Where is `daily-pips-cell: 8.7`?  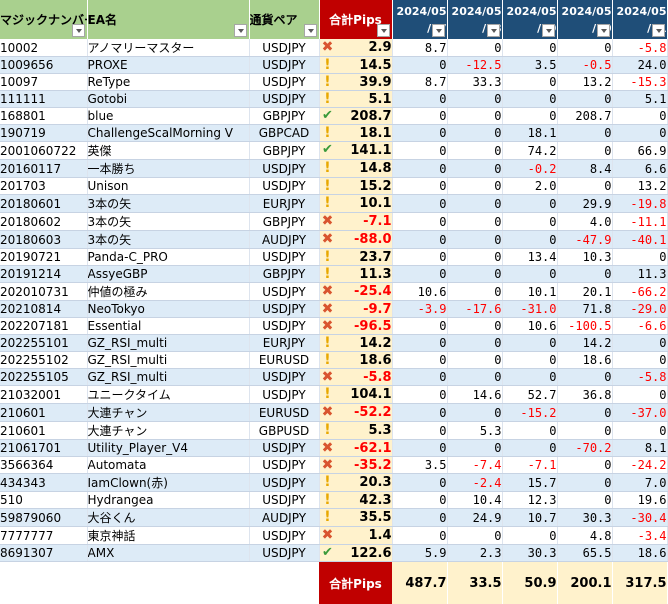 daily-pips-cell: 8.7 is located at coordinates (419, 82).